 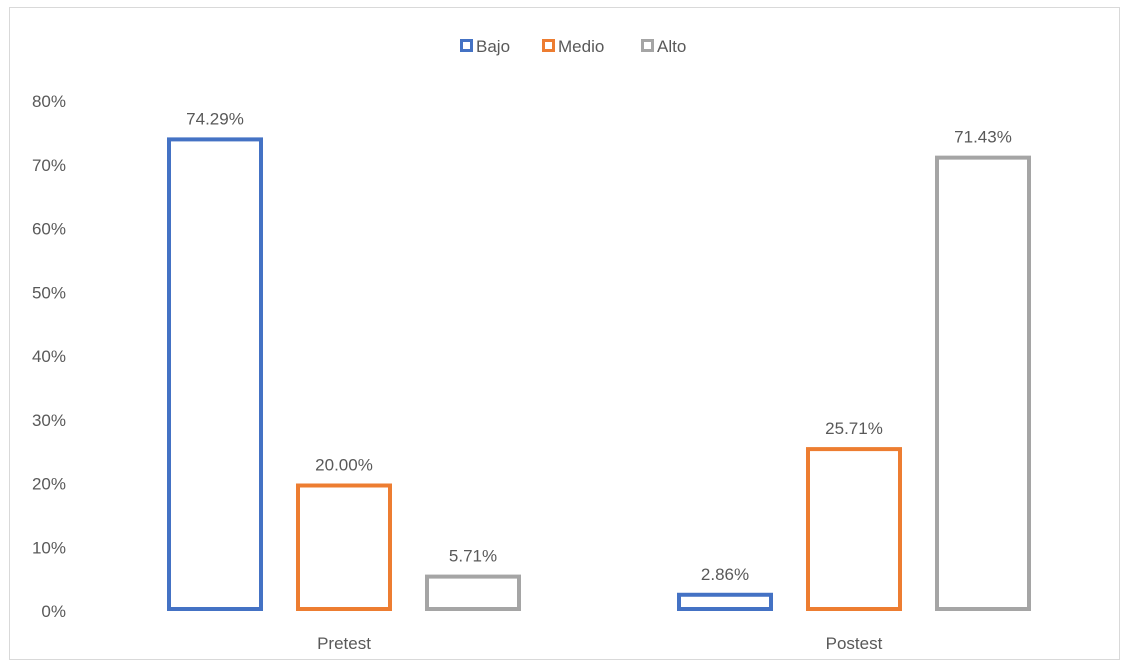 I want to click on y-tick-label: 60%, so click(x=49, y=229).